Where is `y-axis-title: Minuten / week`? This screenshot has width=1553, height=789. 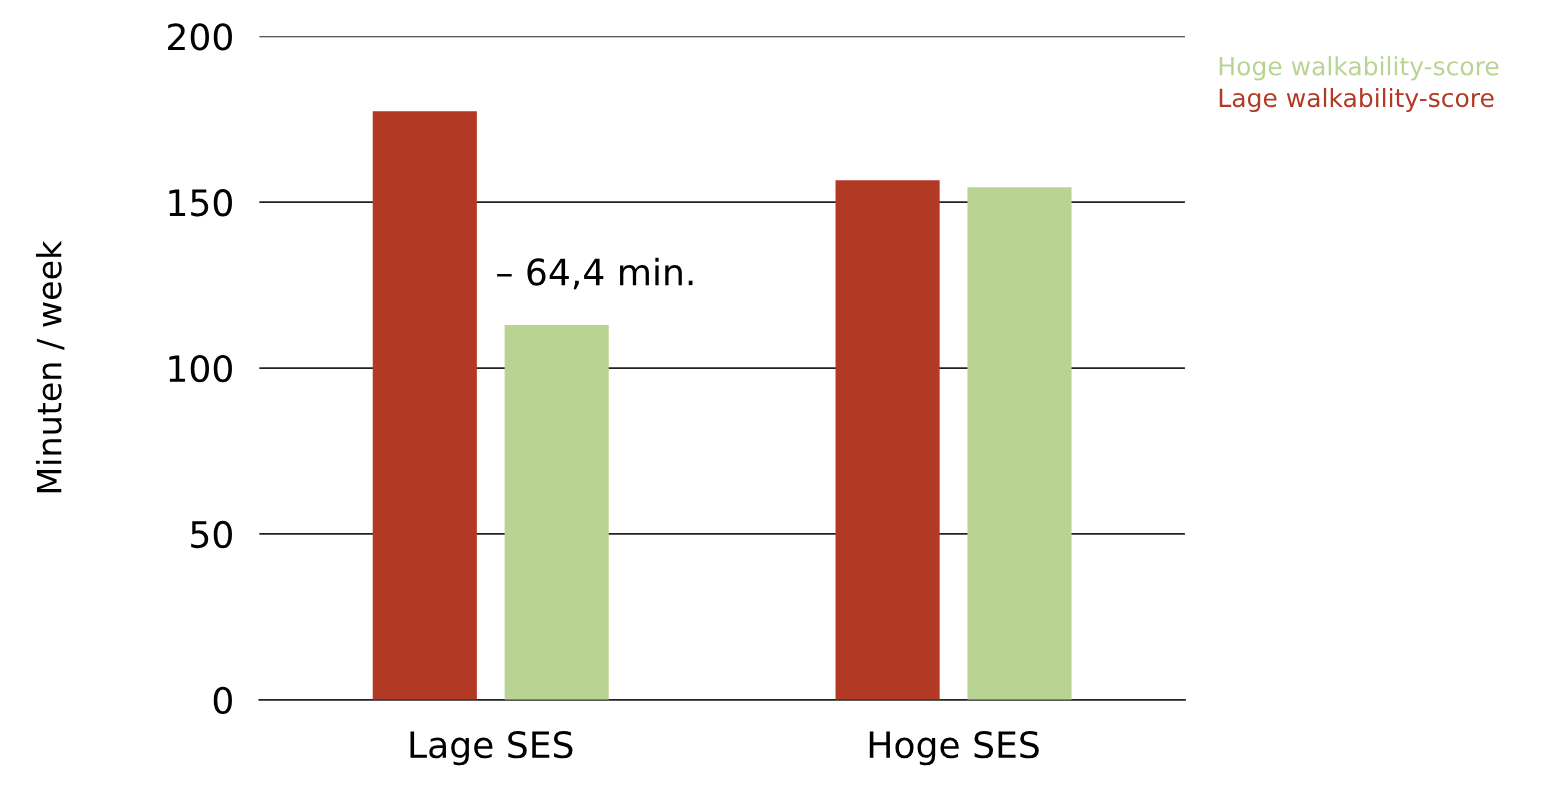 y-axis-title: Minuten / week is located at coordinates (50, 366).